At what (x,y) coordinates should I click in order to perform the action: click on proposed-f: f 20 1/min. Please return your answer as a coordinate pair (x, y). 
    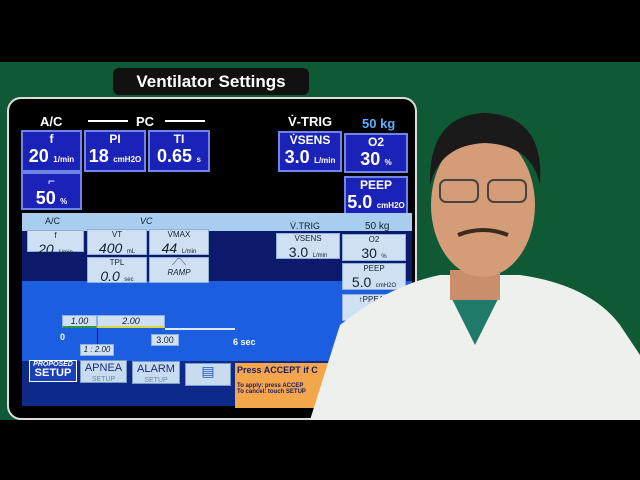
    Looking at the image, I should click on (55, 243).